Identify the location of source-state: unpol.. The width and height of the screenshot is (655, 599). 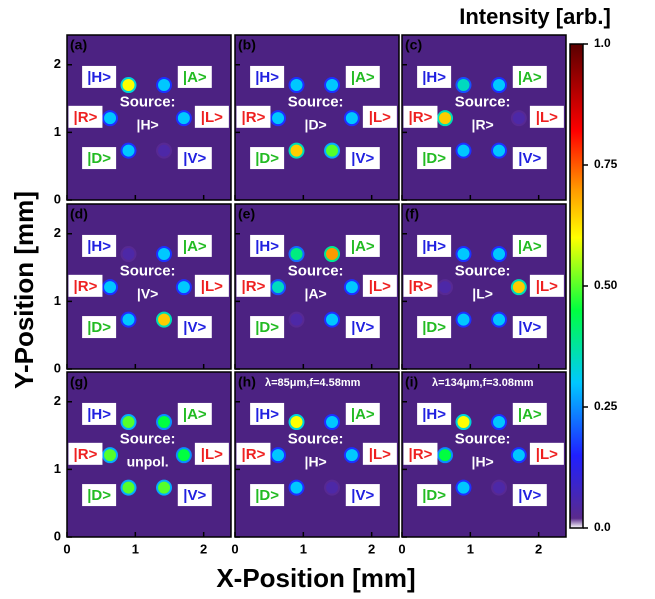
(148, 461).